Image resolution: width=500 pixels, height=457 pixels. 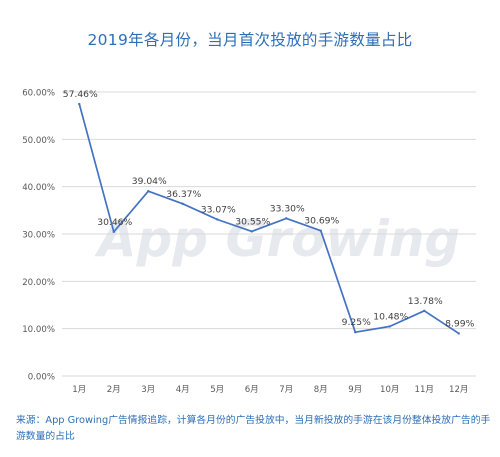 I want to click on data-label: 30.55%, so click(x=252, y=221).